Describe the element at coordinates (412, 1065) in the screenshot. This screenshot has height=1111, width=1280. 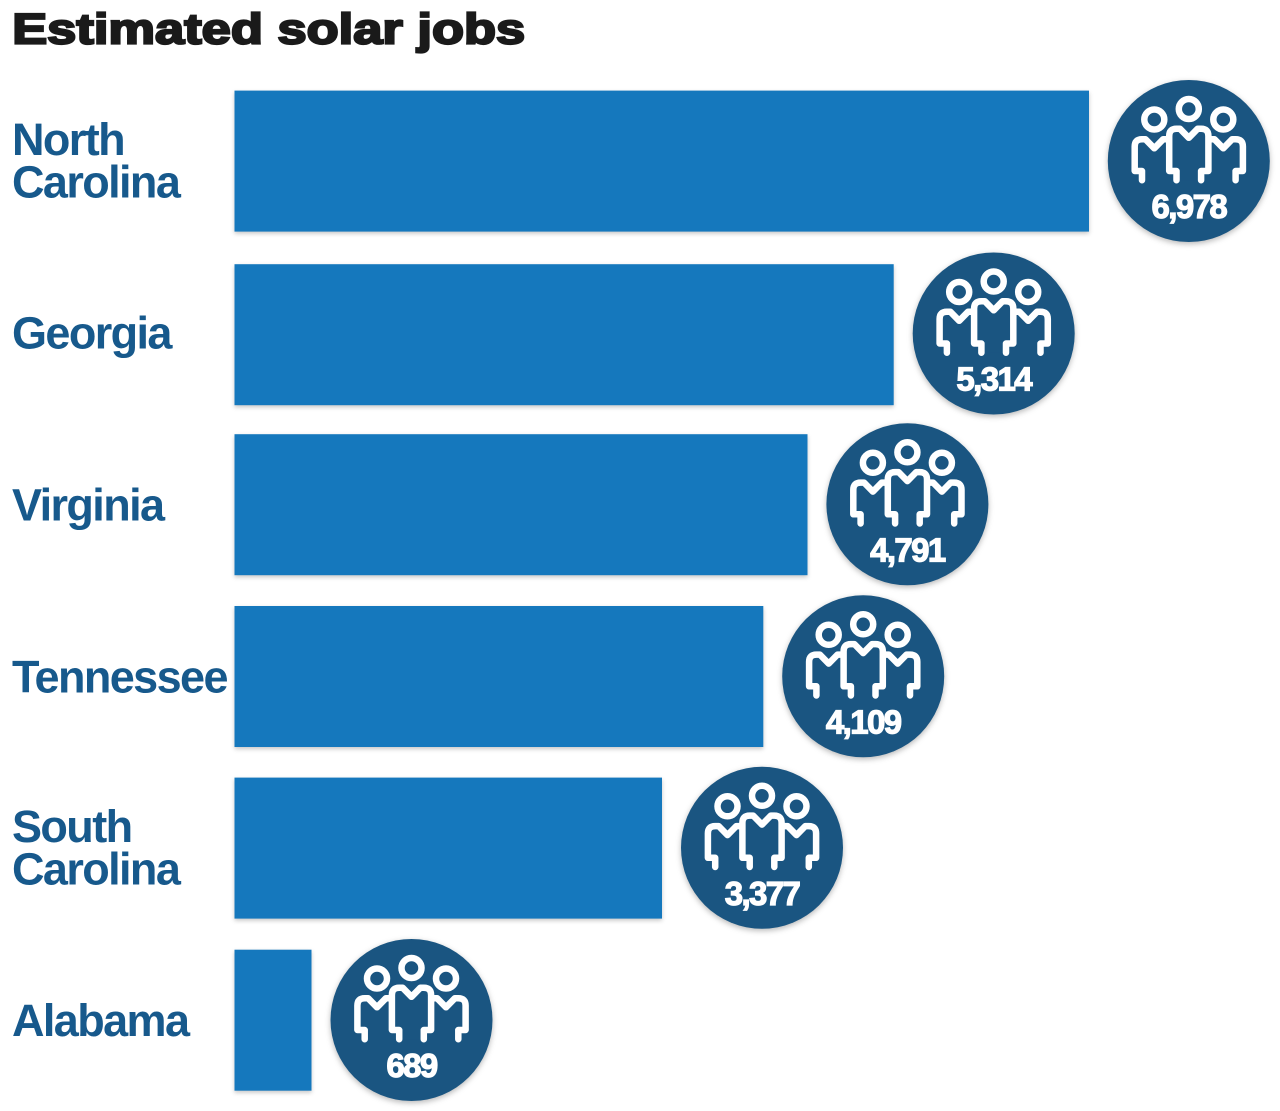
I see `svg-text: 689` at that location.